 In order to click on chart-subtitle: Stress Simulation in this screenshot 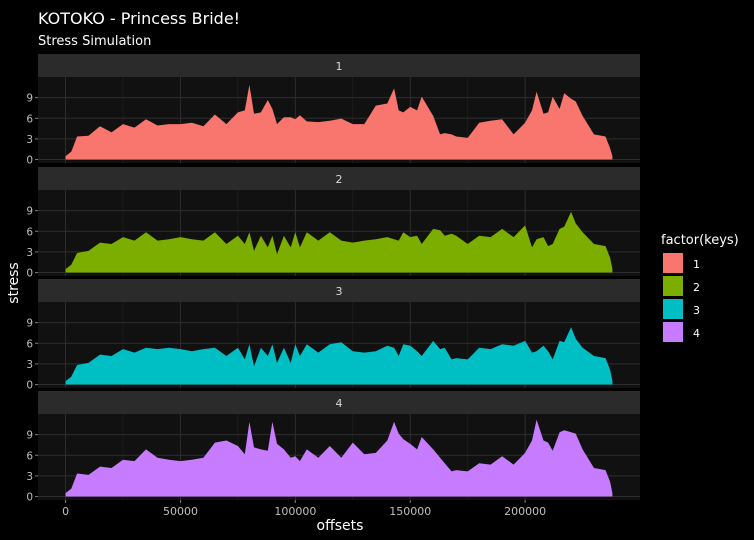, I will do `click(94, 41)`.